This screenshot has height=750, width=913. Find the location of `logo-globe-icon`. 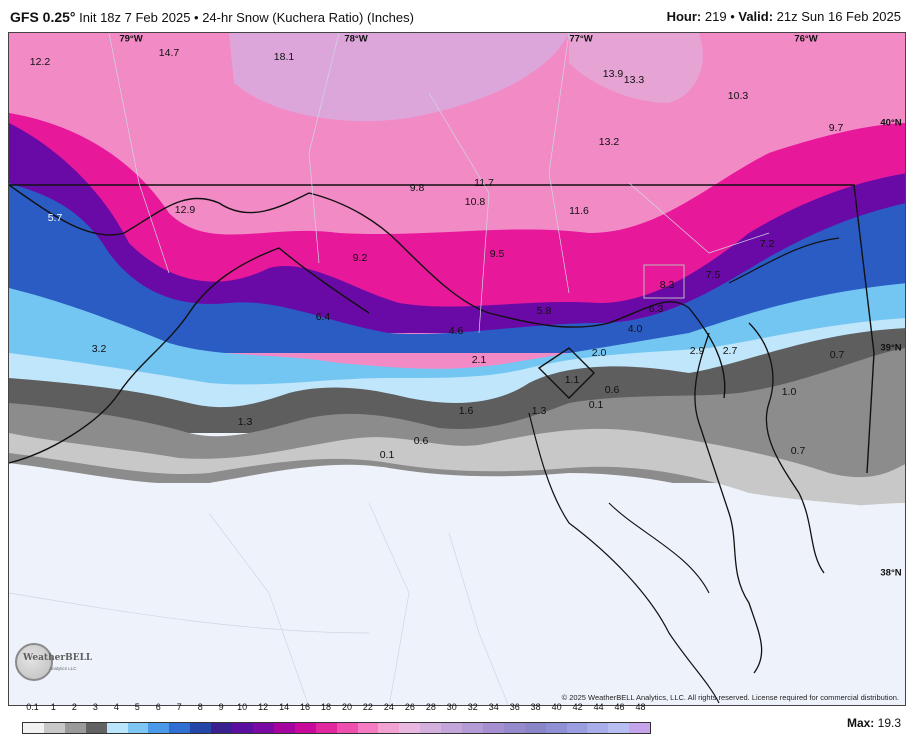

logo-globe-icon is located at coordinates (34, 662).